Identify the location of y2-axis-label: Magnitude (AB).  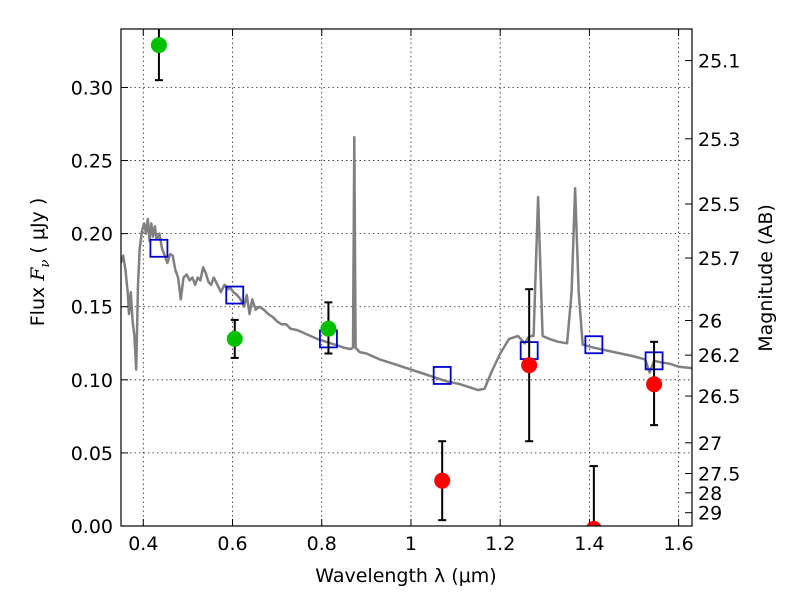
(766, 278).